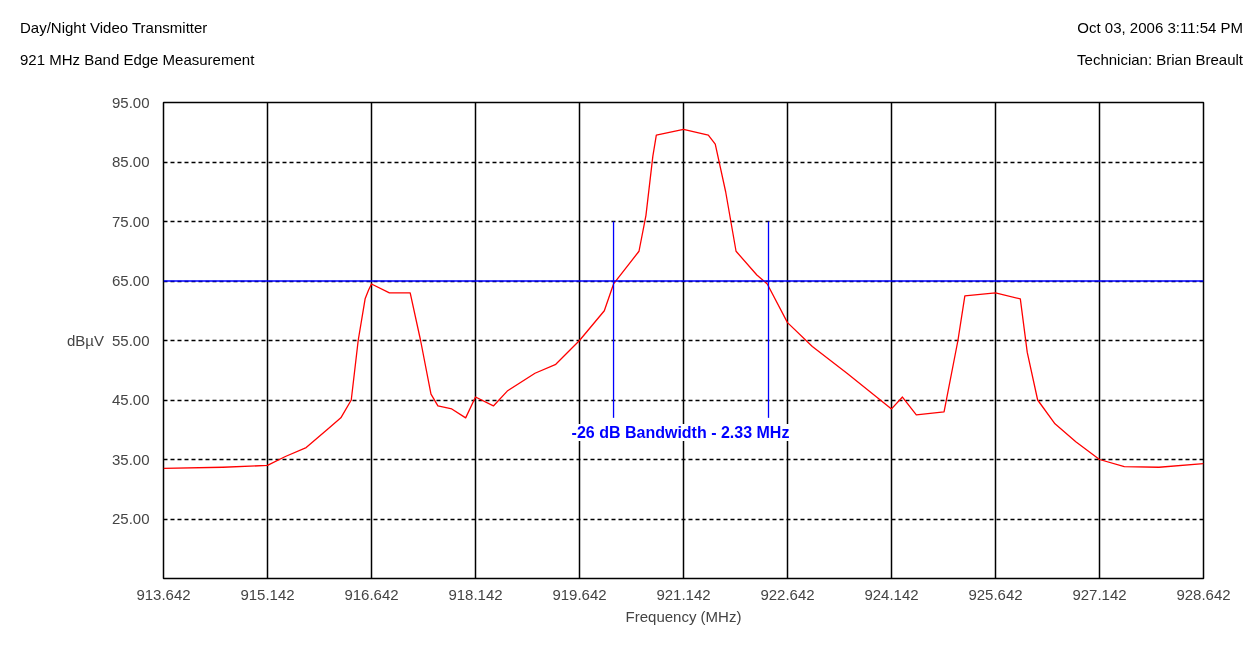 The image size is (1250, 668). What do you see at coordinates (130, 102) in the screenshot?
I see `y-tick-label: 95.00` at bounding box center [130, 102].